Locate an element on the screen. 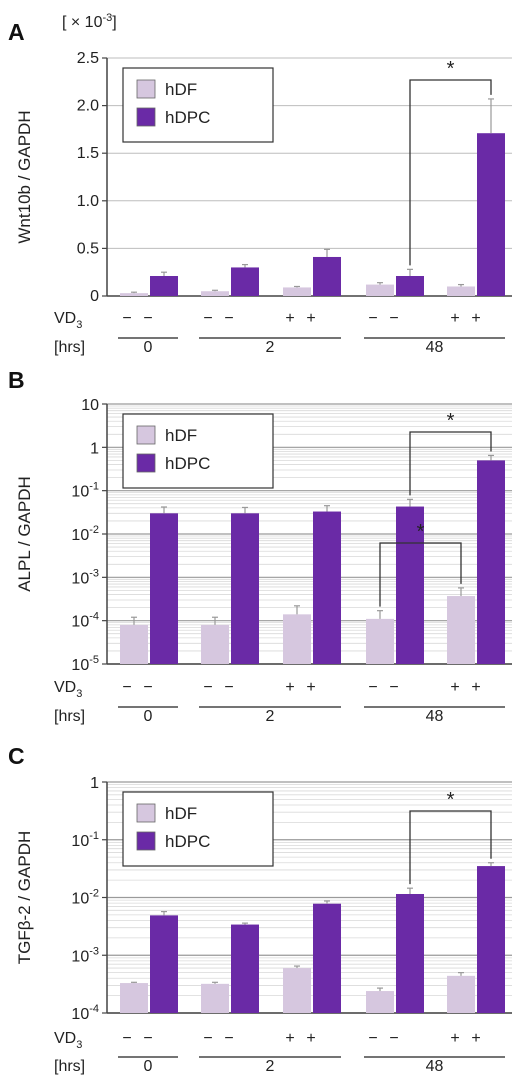  panel-letter: B is located at coordinates (16, 380).